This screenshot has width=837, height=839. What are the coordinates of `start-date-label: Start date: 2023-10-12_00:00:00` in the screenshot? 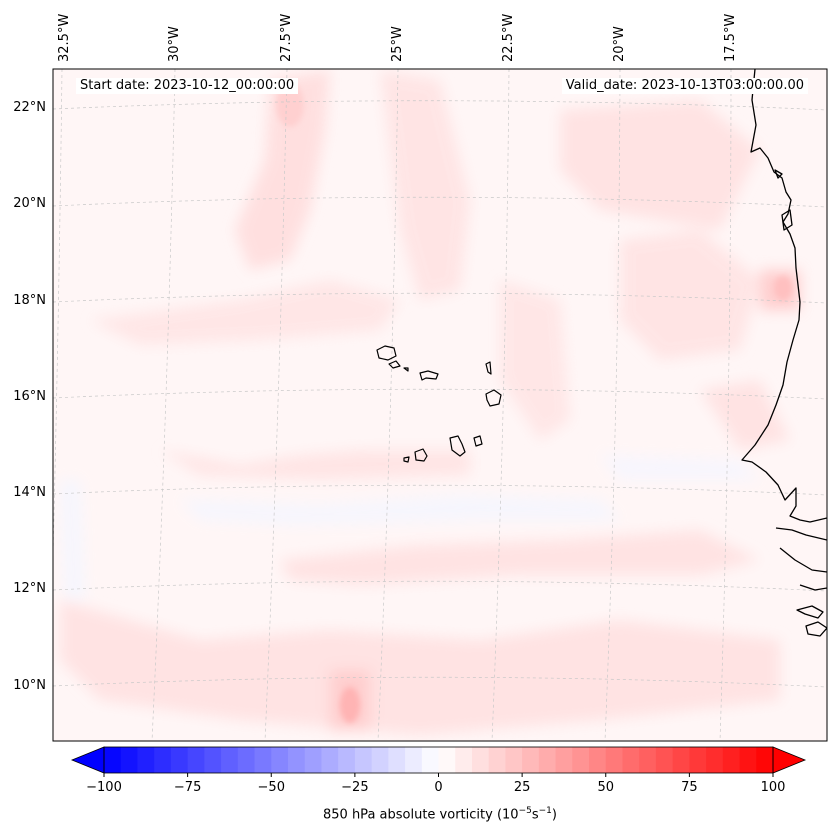 It's located at (187, 86).